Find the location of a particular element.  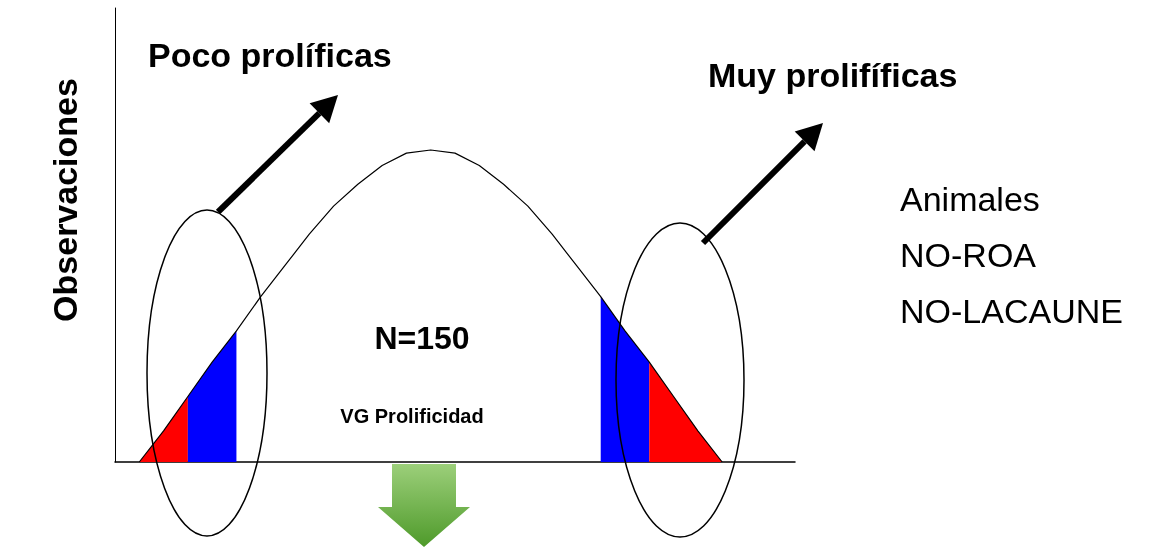

text: Animales NO-ROA NO-LACAUNE is located at coordinates (1011, 255).